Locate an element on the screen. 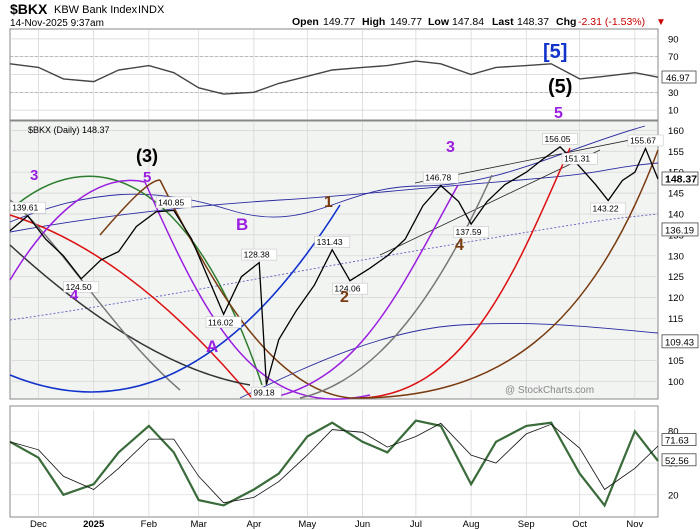  x-tick-label: May is located at coordinates (307, 524).